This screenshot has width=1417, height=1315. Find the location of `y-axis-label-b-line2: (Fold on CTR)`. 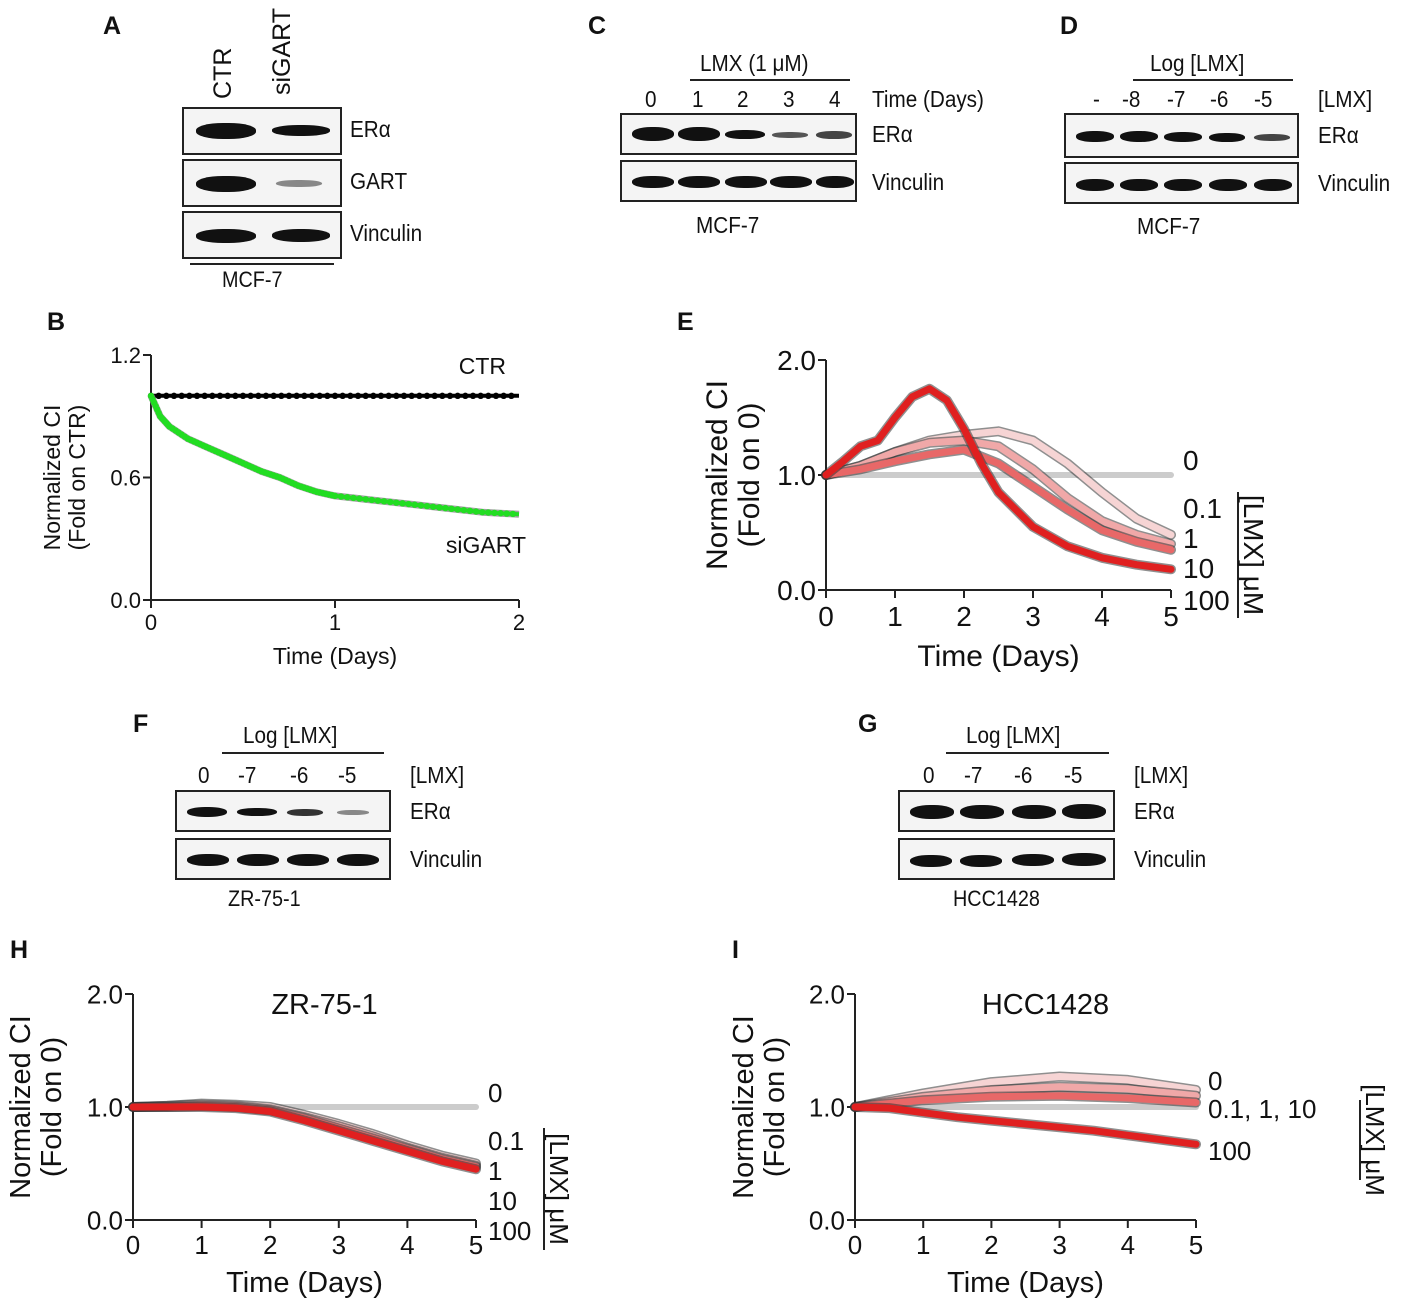

y-axis-label-b-line2: (Fold on CTR) is located at coordinates (77, 478).